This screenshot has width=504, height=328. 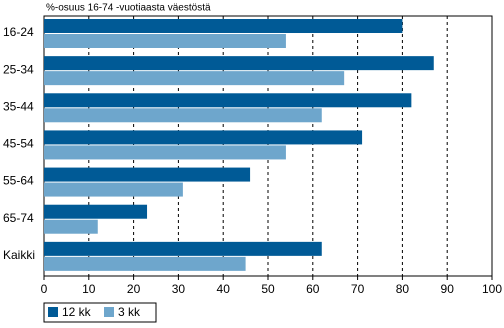 What do you see at coordinates (358, 289) in the screenshot?
I see `x-tick-label: 70` at bounding box center [358, 289].